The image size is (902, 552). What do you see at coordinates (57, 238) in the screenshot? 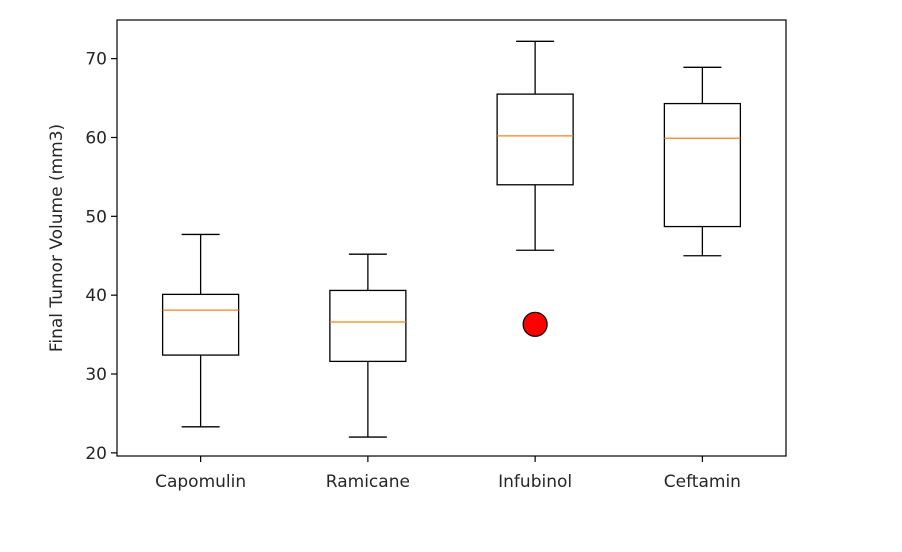
I see `y-axis-label: Final Tumor Volume (mm3)` at bounding box center [57, 238].